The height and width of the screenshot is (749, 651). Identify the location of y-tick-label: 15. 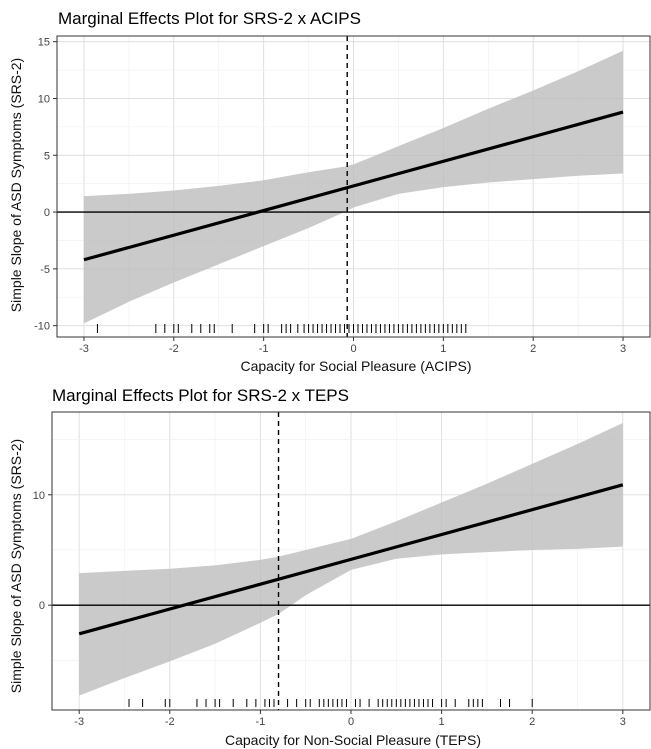
(44, 43).